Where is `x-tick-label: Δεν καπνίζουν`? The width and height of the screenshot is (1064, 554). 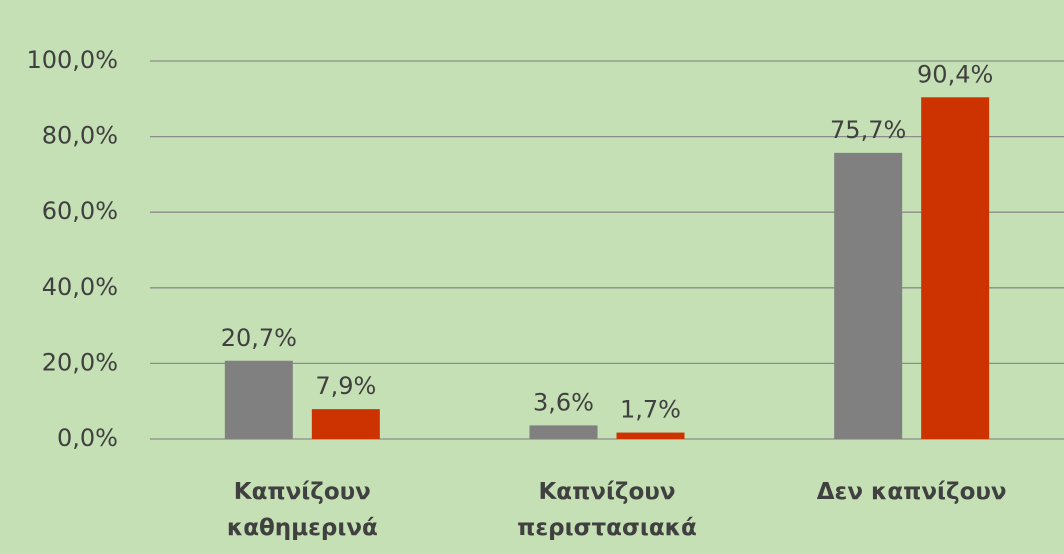
x-tick-label: Δεν καπνίζουν is located at coordinates (911, 492).